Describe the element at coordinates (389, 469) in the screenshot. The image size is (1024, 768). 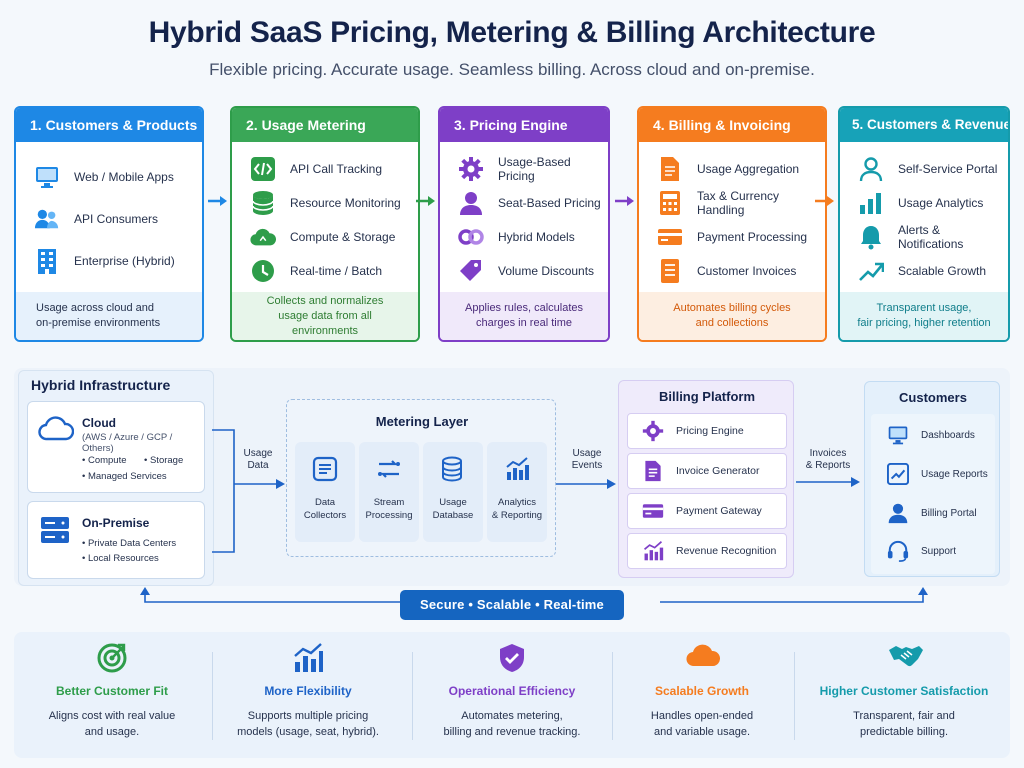
I see `stream-icon` at that location.